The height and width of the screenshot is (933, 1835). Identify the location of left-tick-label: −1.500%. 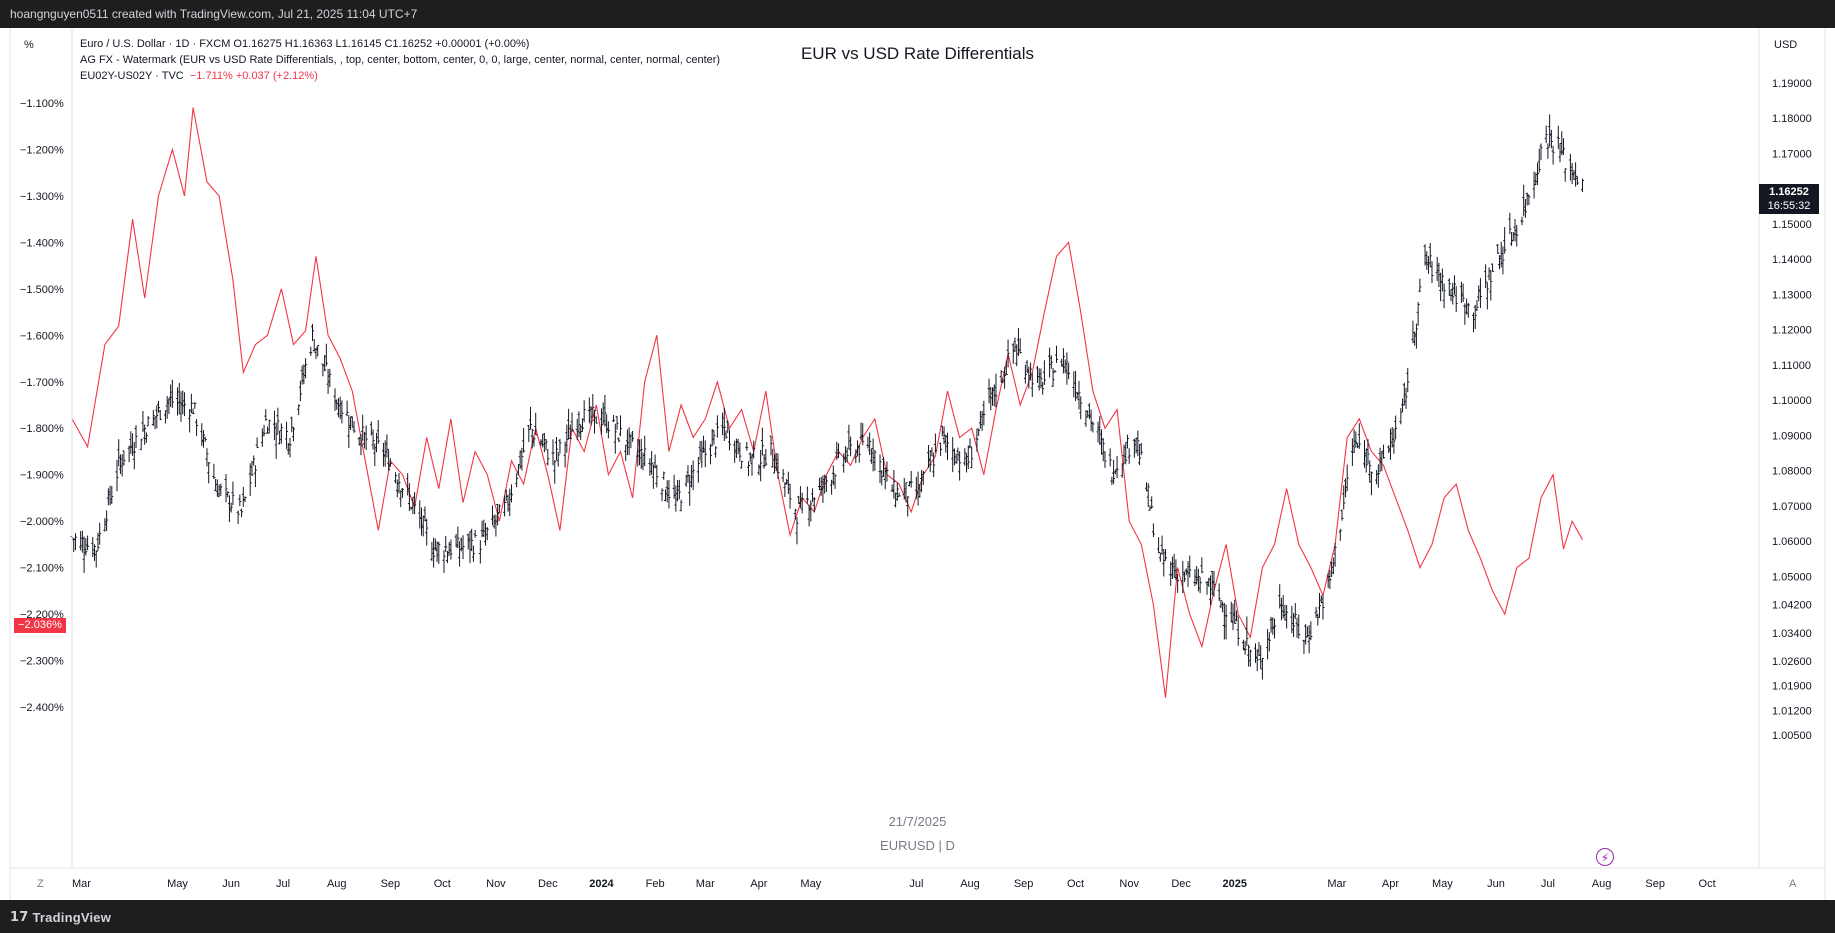
(42, 290).